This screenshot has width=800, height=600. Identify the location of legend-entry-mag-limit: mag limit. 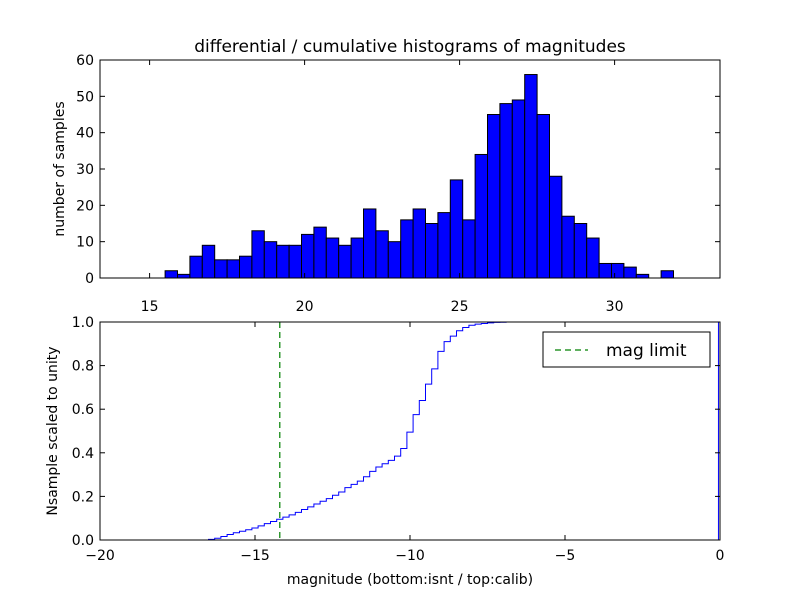
(646, 351).